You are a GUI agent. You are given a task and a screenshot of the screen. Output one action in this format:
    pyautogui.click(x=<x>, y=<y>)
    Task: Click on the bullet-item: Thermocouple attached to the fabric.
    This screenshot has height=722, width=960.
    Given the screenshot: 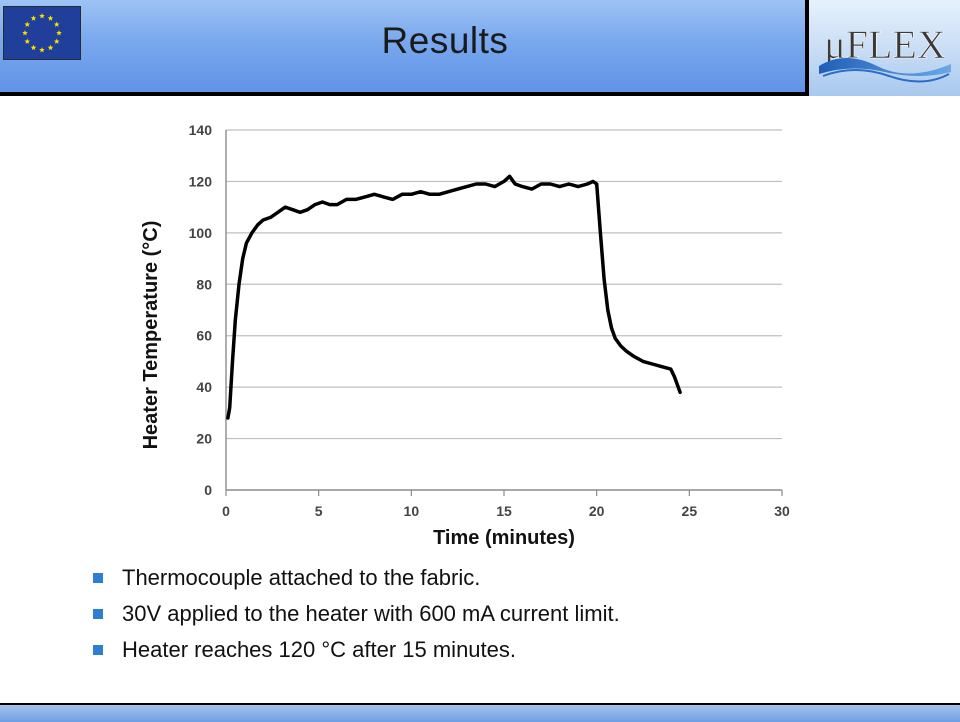 What is the action you would take?
    pyautogui.click(x=356, y=578)
    